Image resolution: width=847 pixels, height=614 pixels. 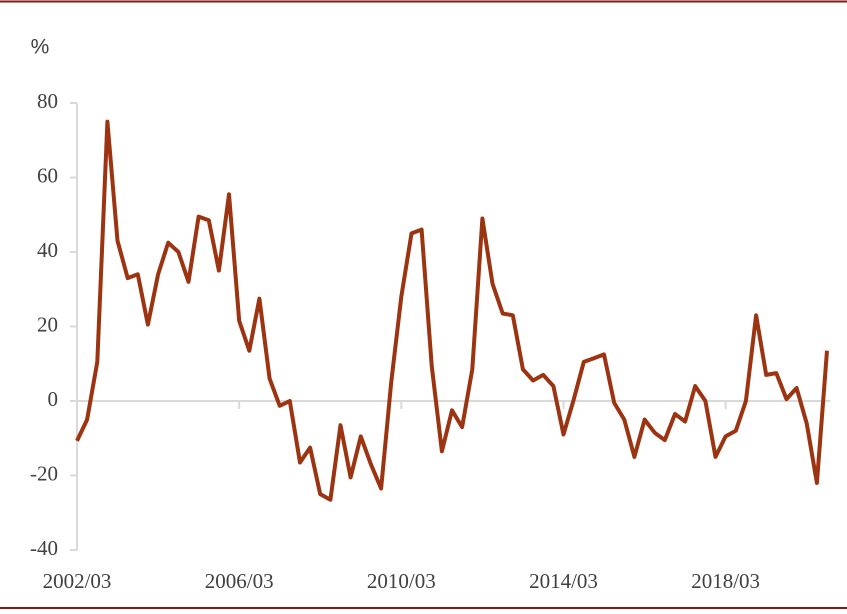 I want to click on y-tick-label: 20, so click(x=47, y=324).